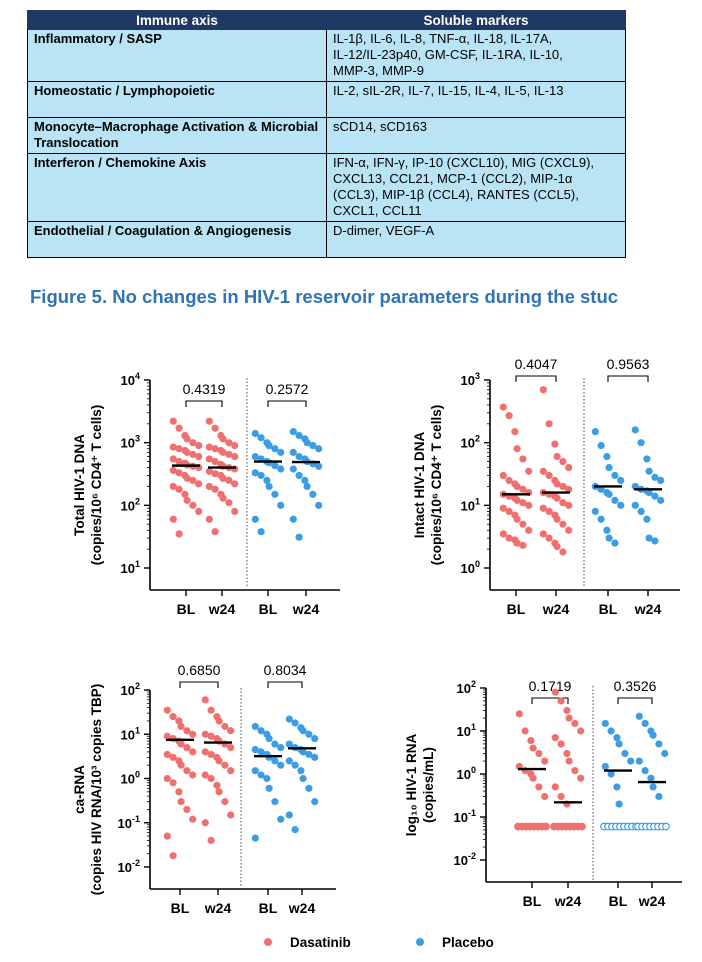  I want to click on table-cell-markers: sCD14, sCD163, so click(476, 135).